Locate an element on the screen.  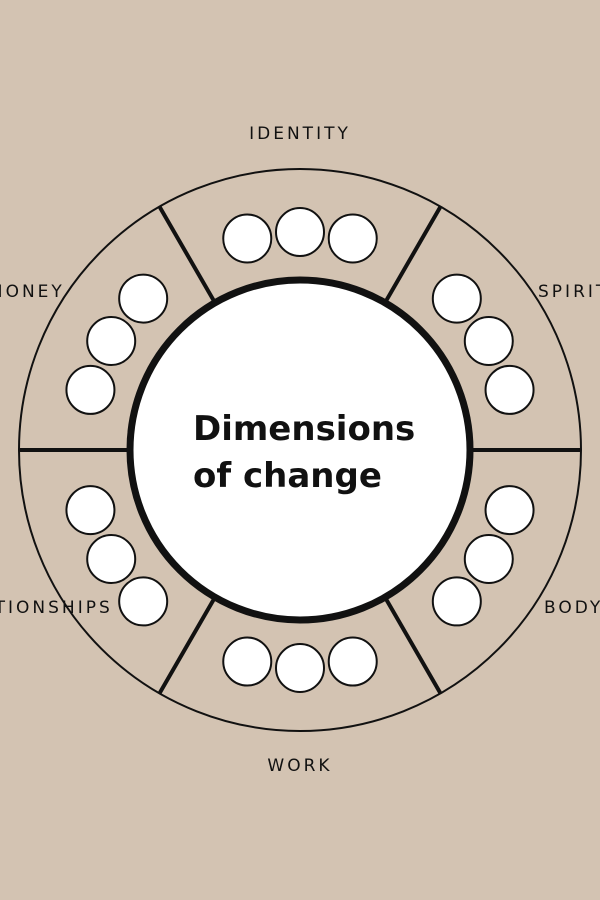
segment-label: RELATIONSHIPS is located at coordinates (56, 608).